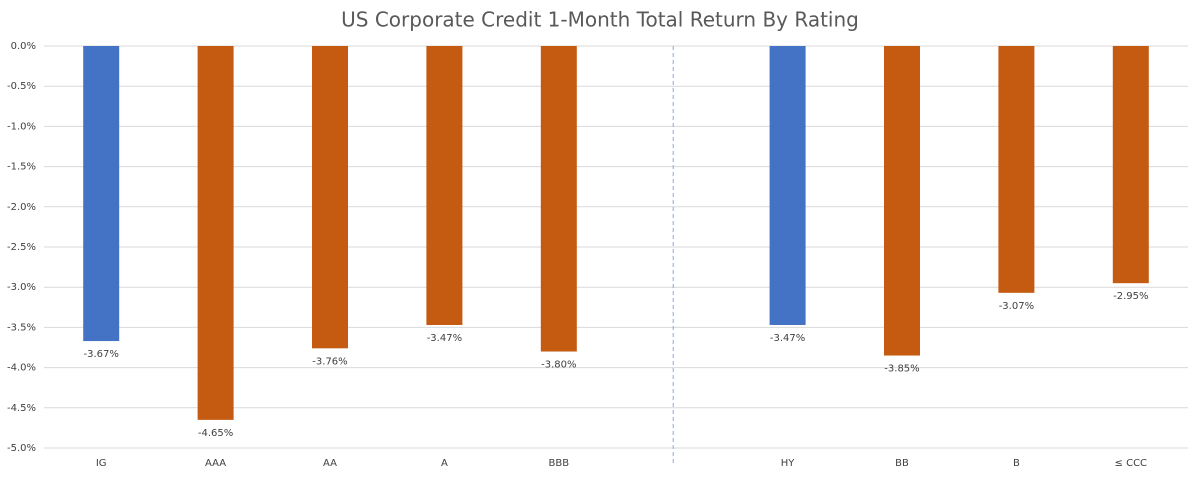 Image resolution: width=1200 pixels, height=477 pixels. I want to click on x-tick-label: B, so click(1016, 463).